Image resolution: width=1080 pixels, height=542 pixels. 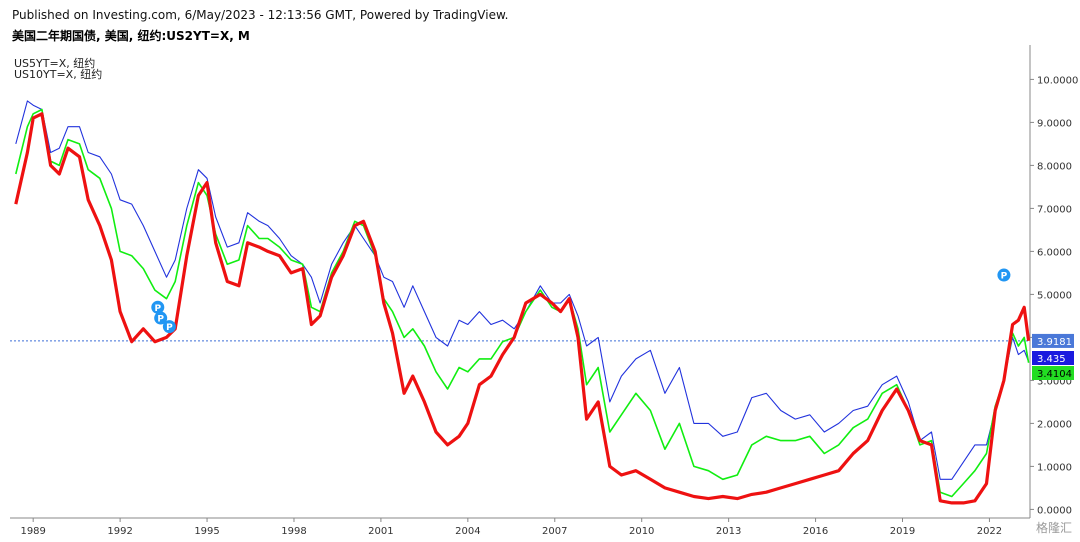 I want to click on y-tick-label: 8.0000, so click(x=1054, y=166).